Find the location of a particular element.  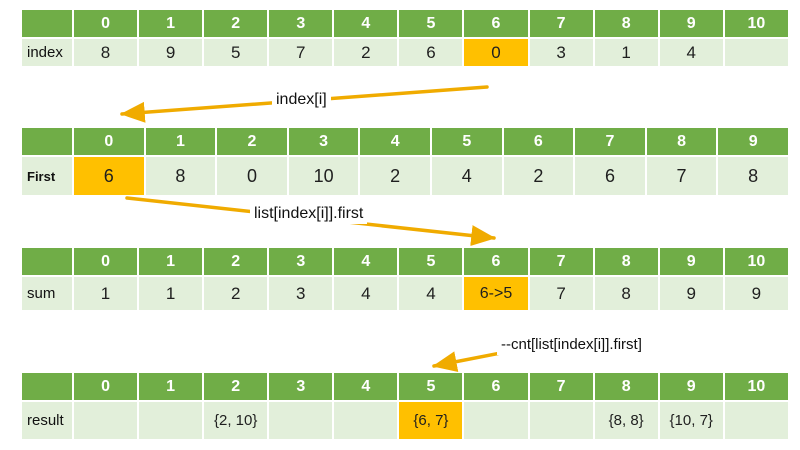

value-cell: 10 is located at coordinates (323, 176).